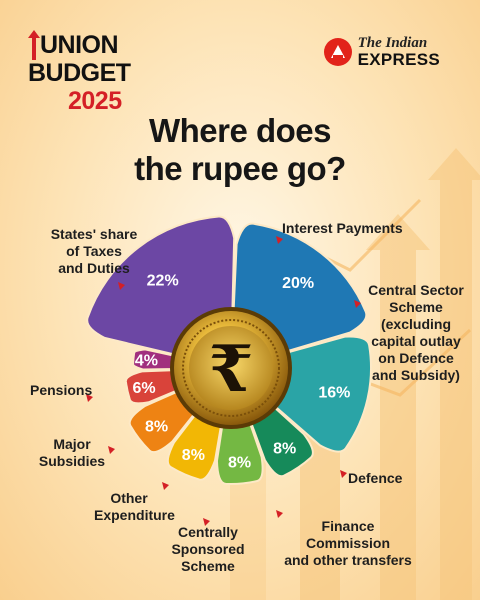  What do you see at coordinates (208, 532) in the screenshot?
I see `label-line: Centrally` at bounding box center [208, 532].